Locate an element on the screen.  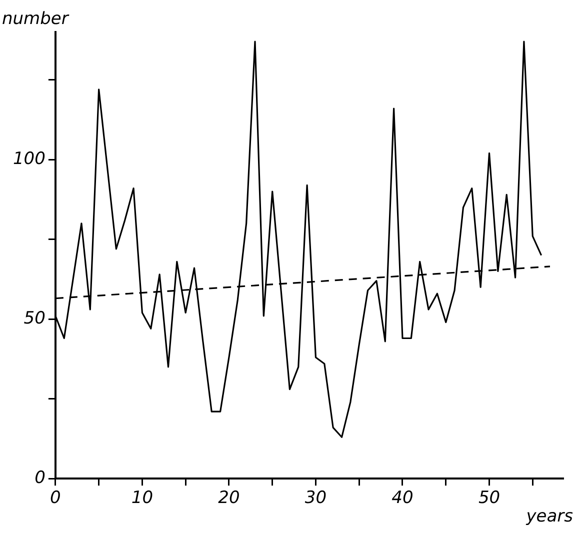
x-tick-label: 40 is located at coordinates (403, 498).